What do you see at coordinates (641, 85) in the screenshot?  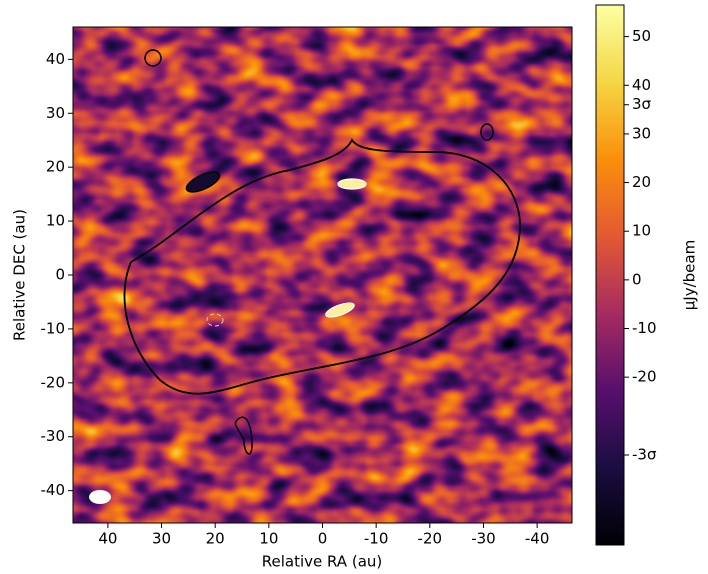 I see `colorbar-tick-label: 40` at bounding box center [641, 85].